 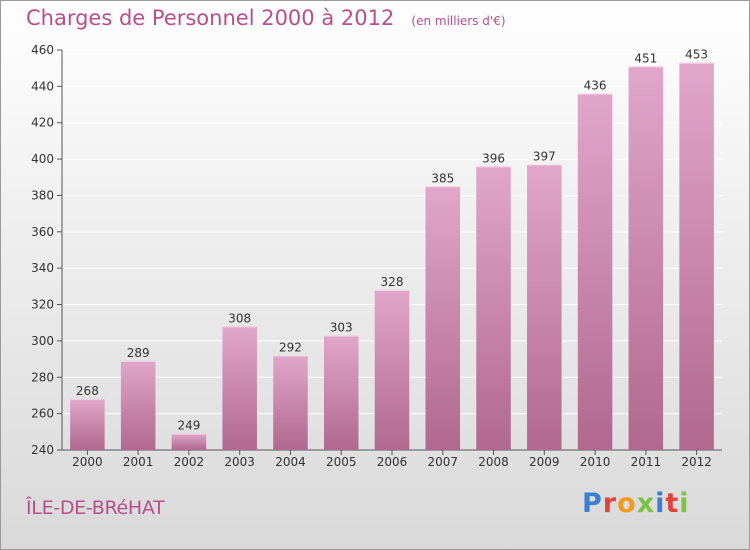 I want to click on y-tick-label: 400, so click(x=42, y=159).